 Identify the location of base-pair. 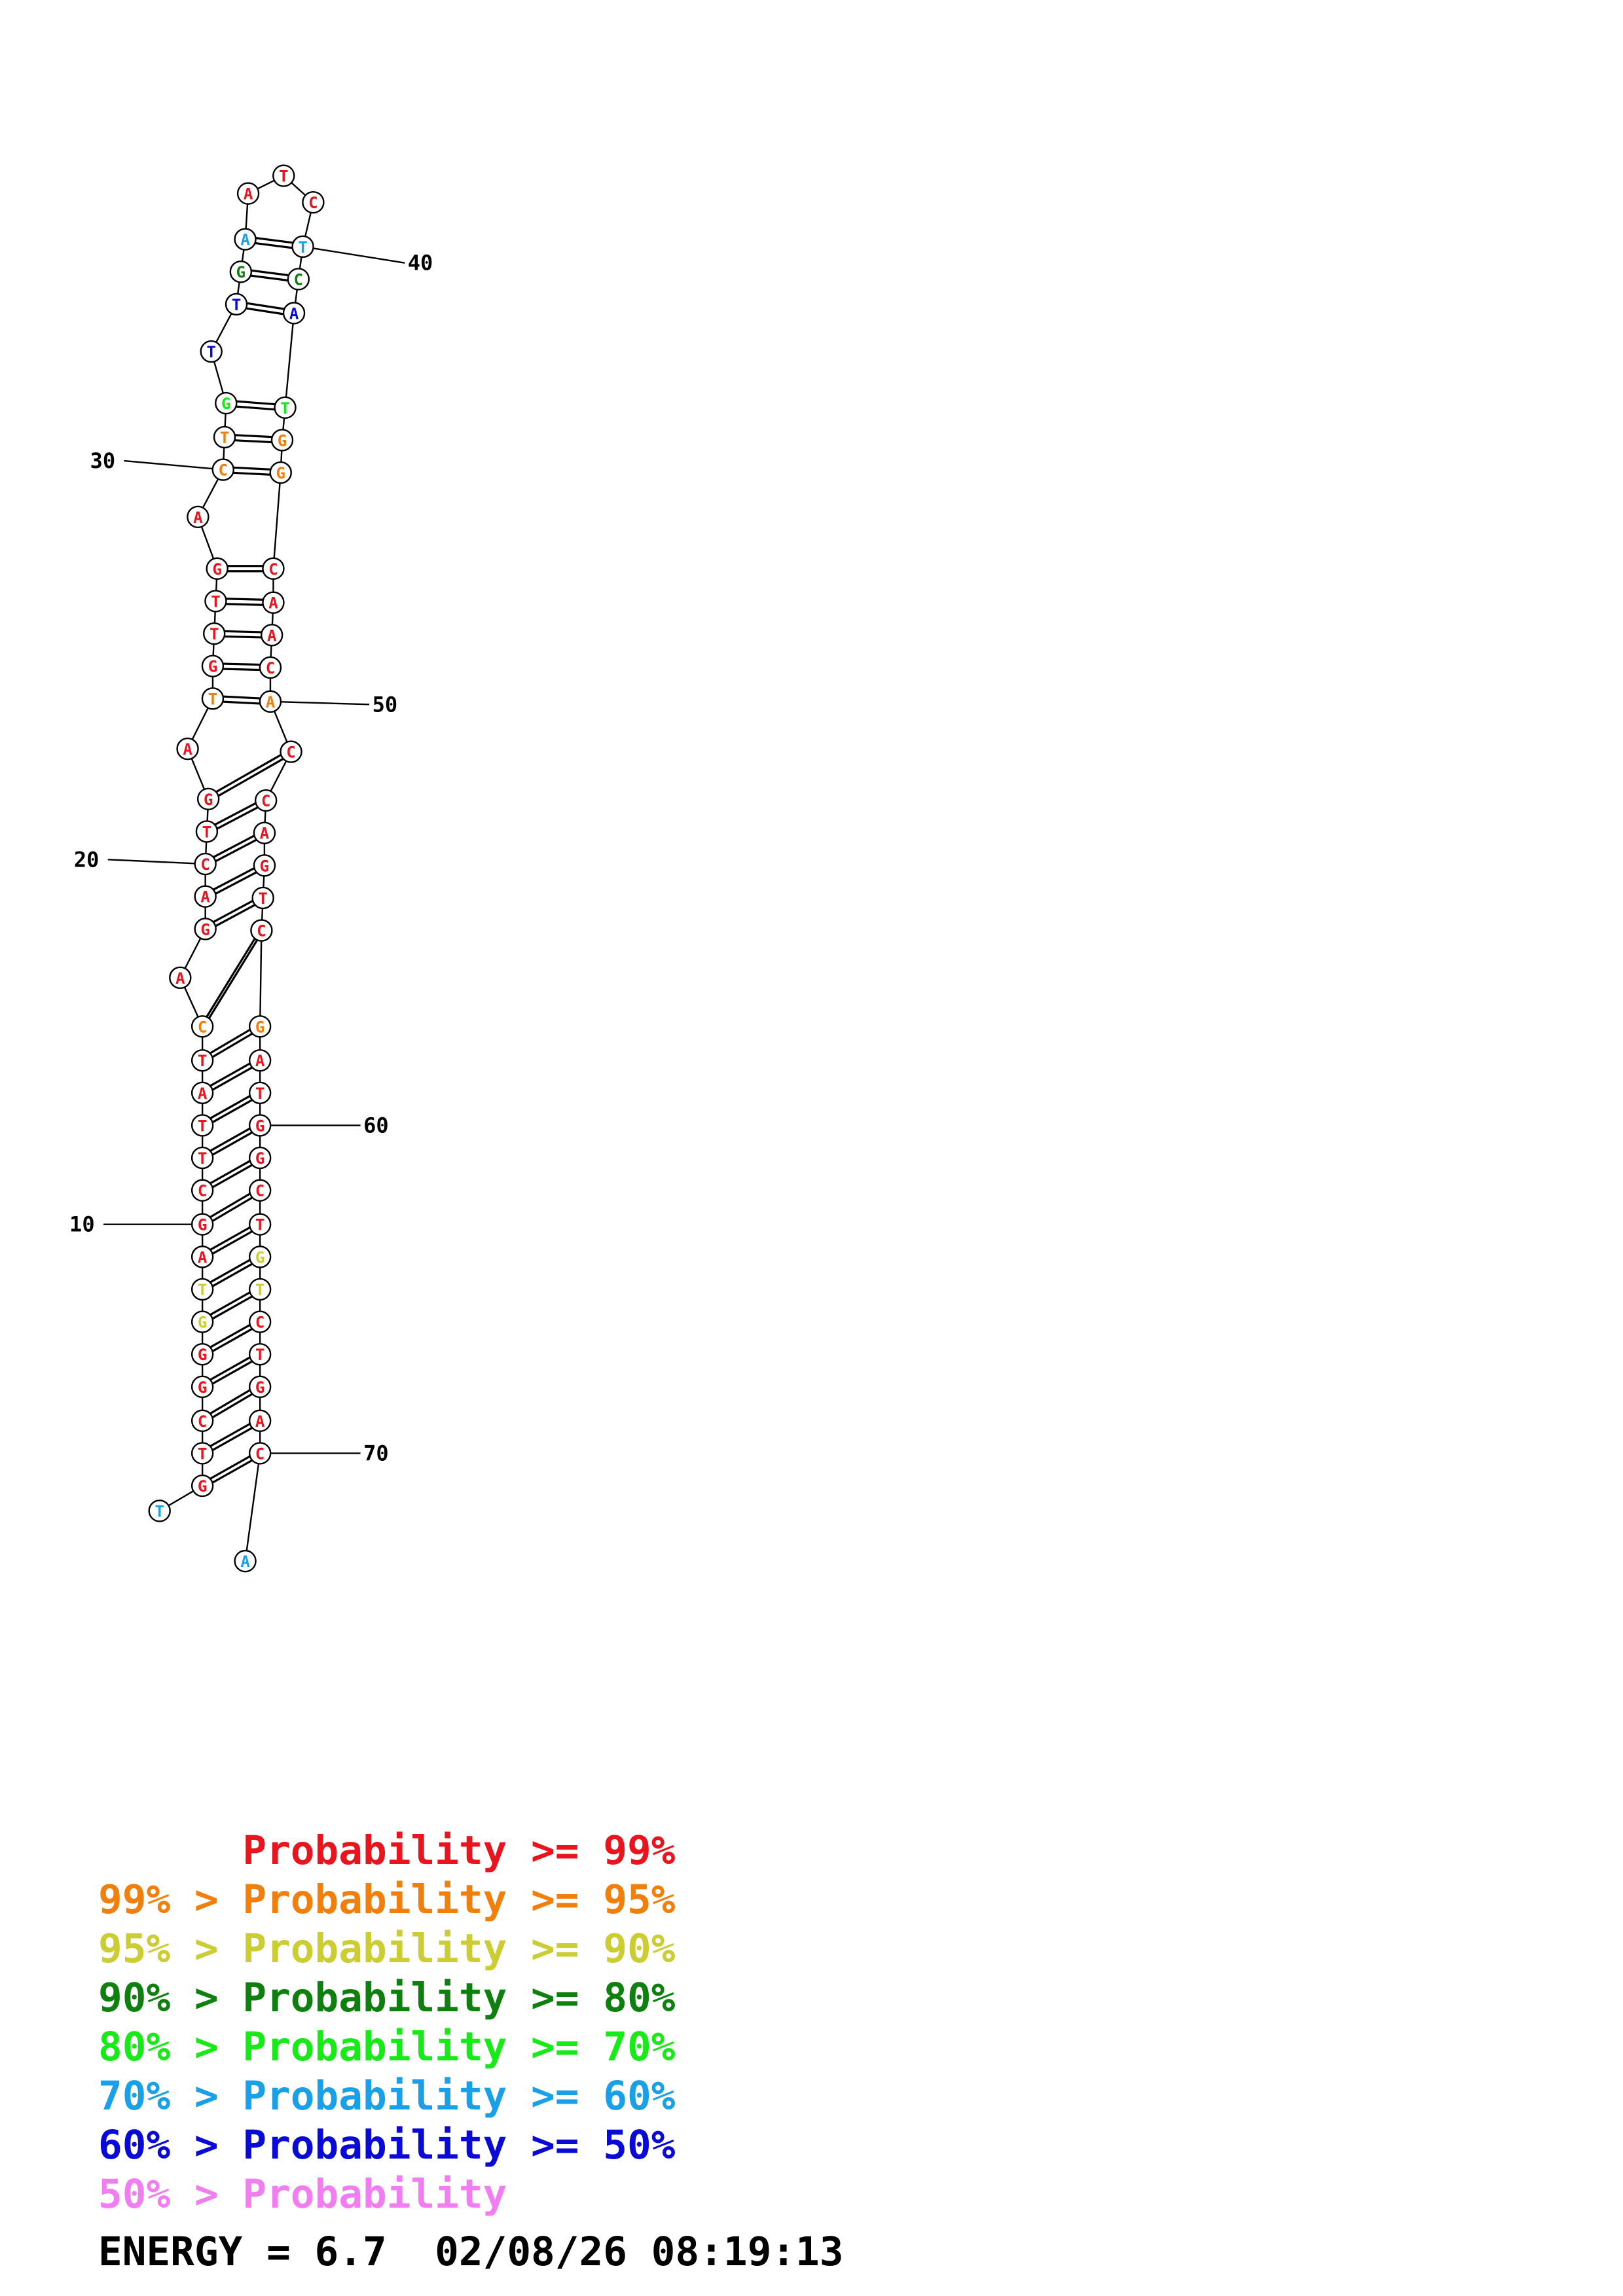
(250, 775).